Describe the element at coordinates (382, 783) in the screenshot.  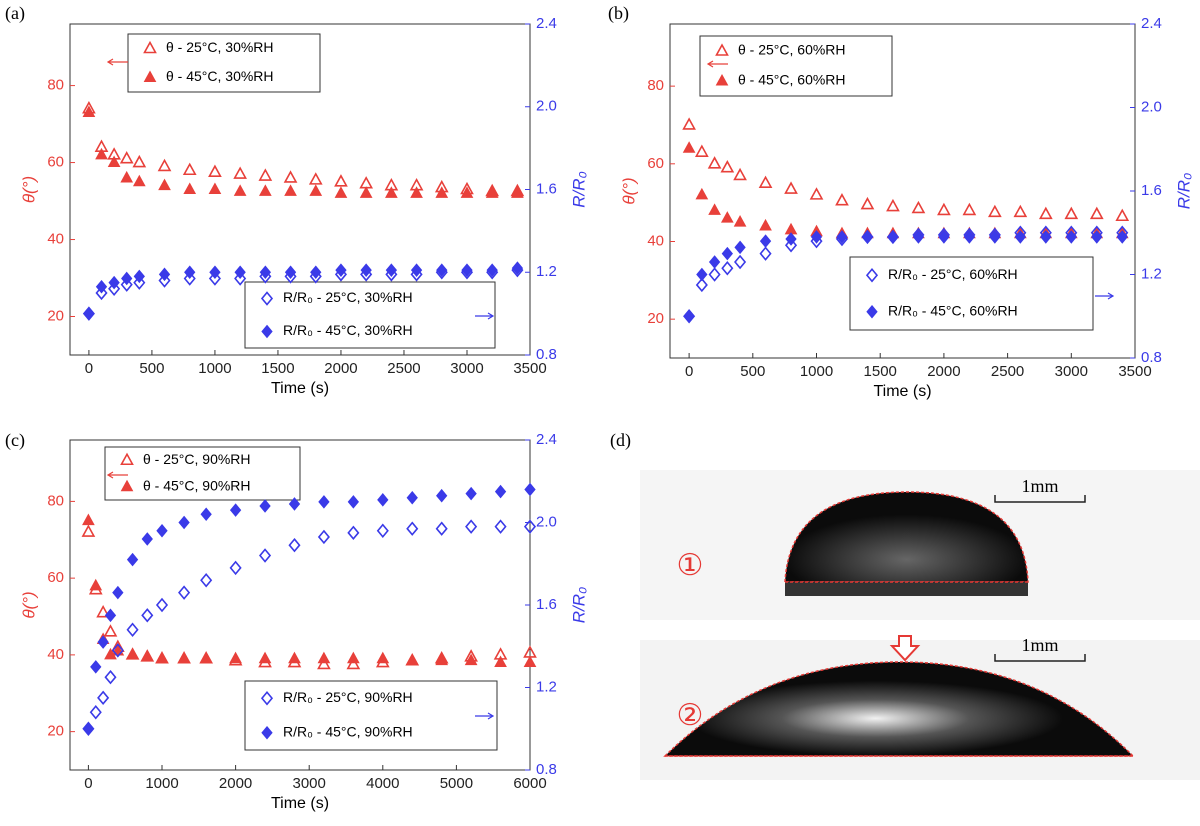
I see `x-tick-label: 4000` at that location.